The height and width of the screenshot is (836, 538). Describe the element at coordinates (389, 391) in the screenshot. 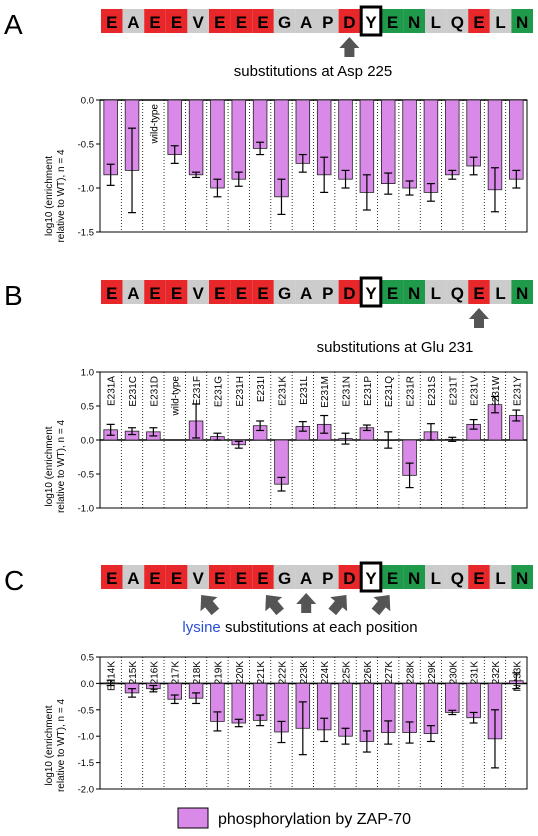

I see `tick-label: E231Q` at that location.